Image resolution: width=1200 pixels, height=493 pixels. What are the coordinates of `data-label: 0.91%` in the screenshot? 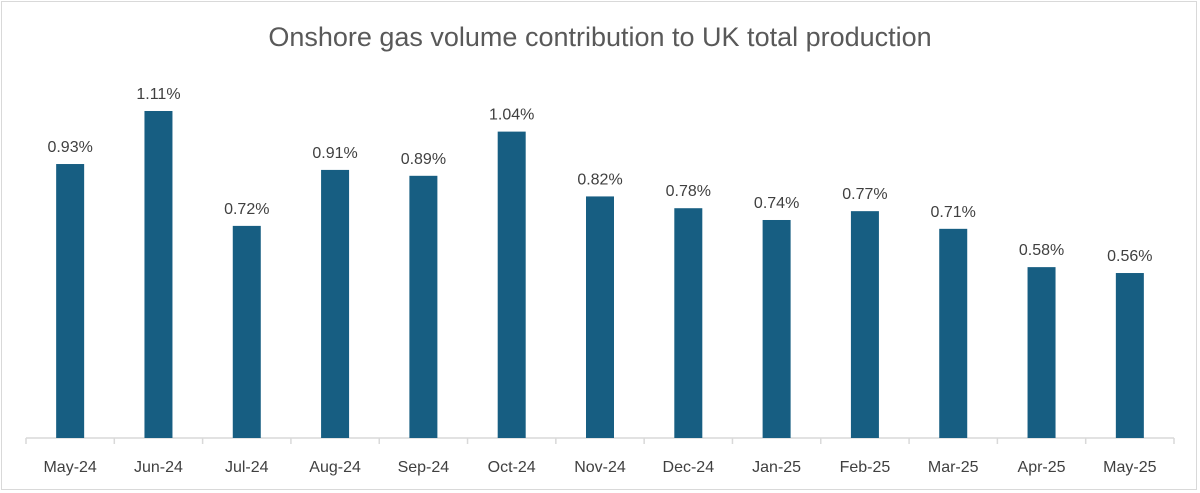 It's located at (334, 153).